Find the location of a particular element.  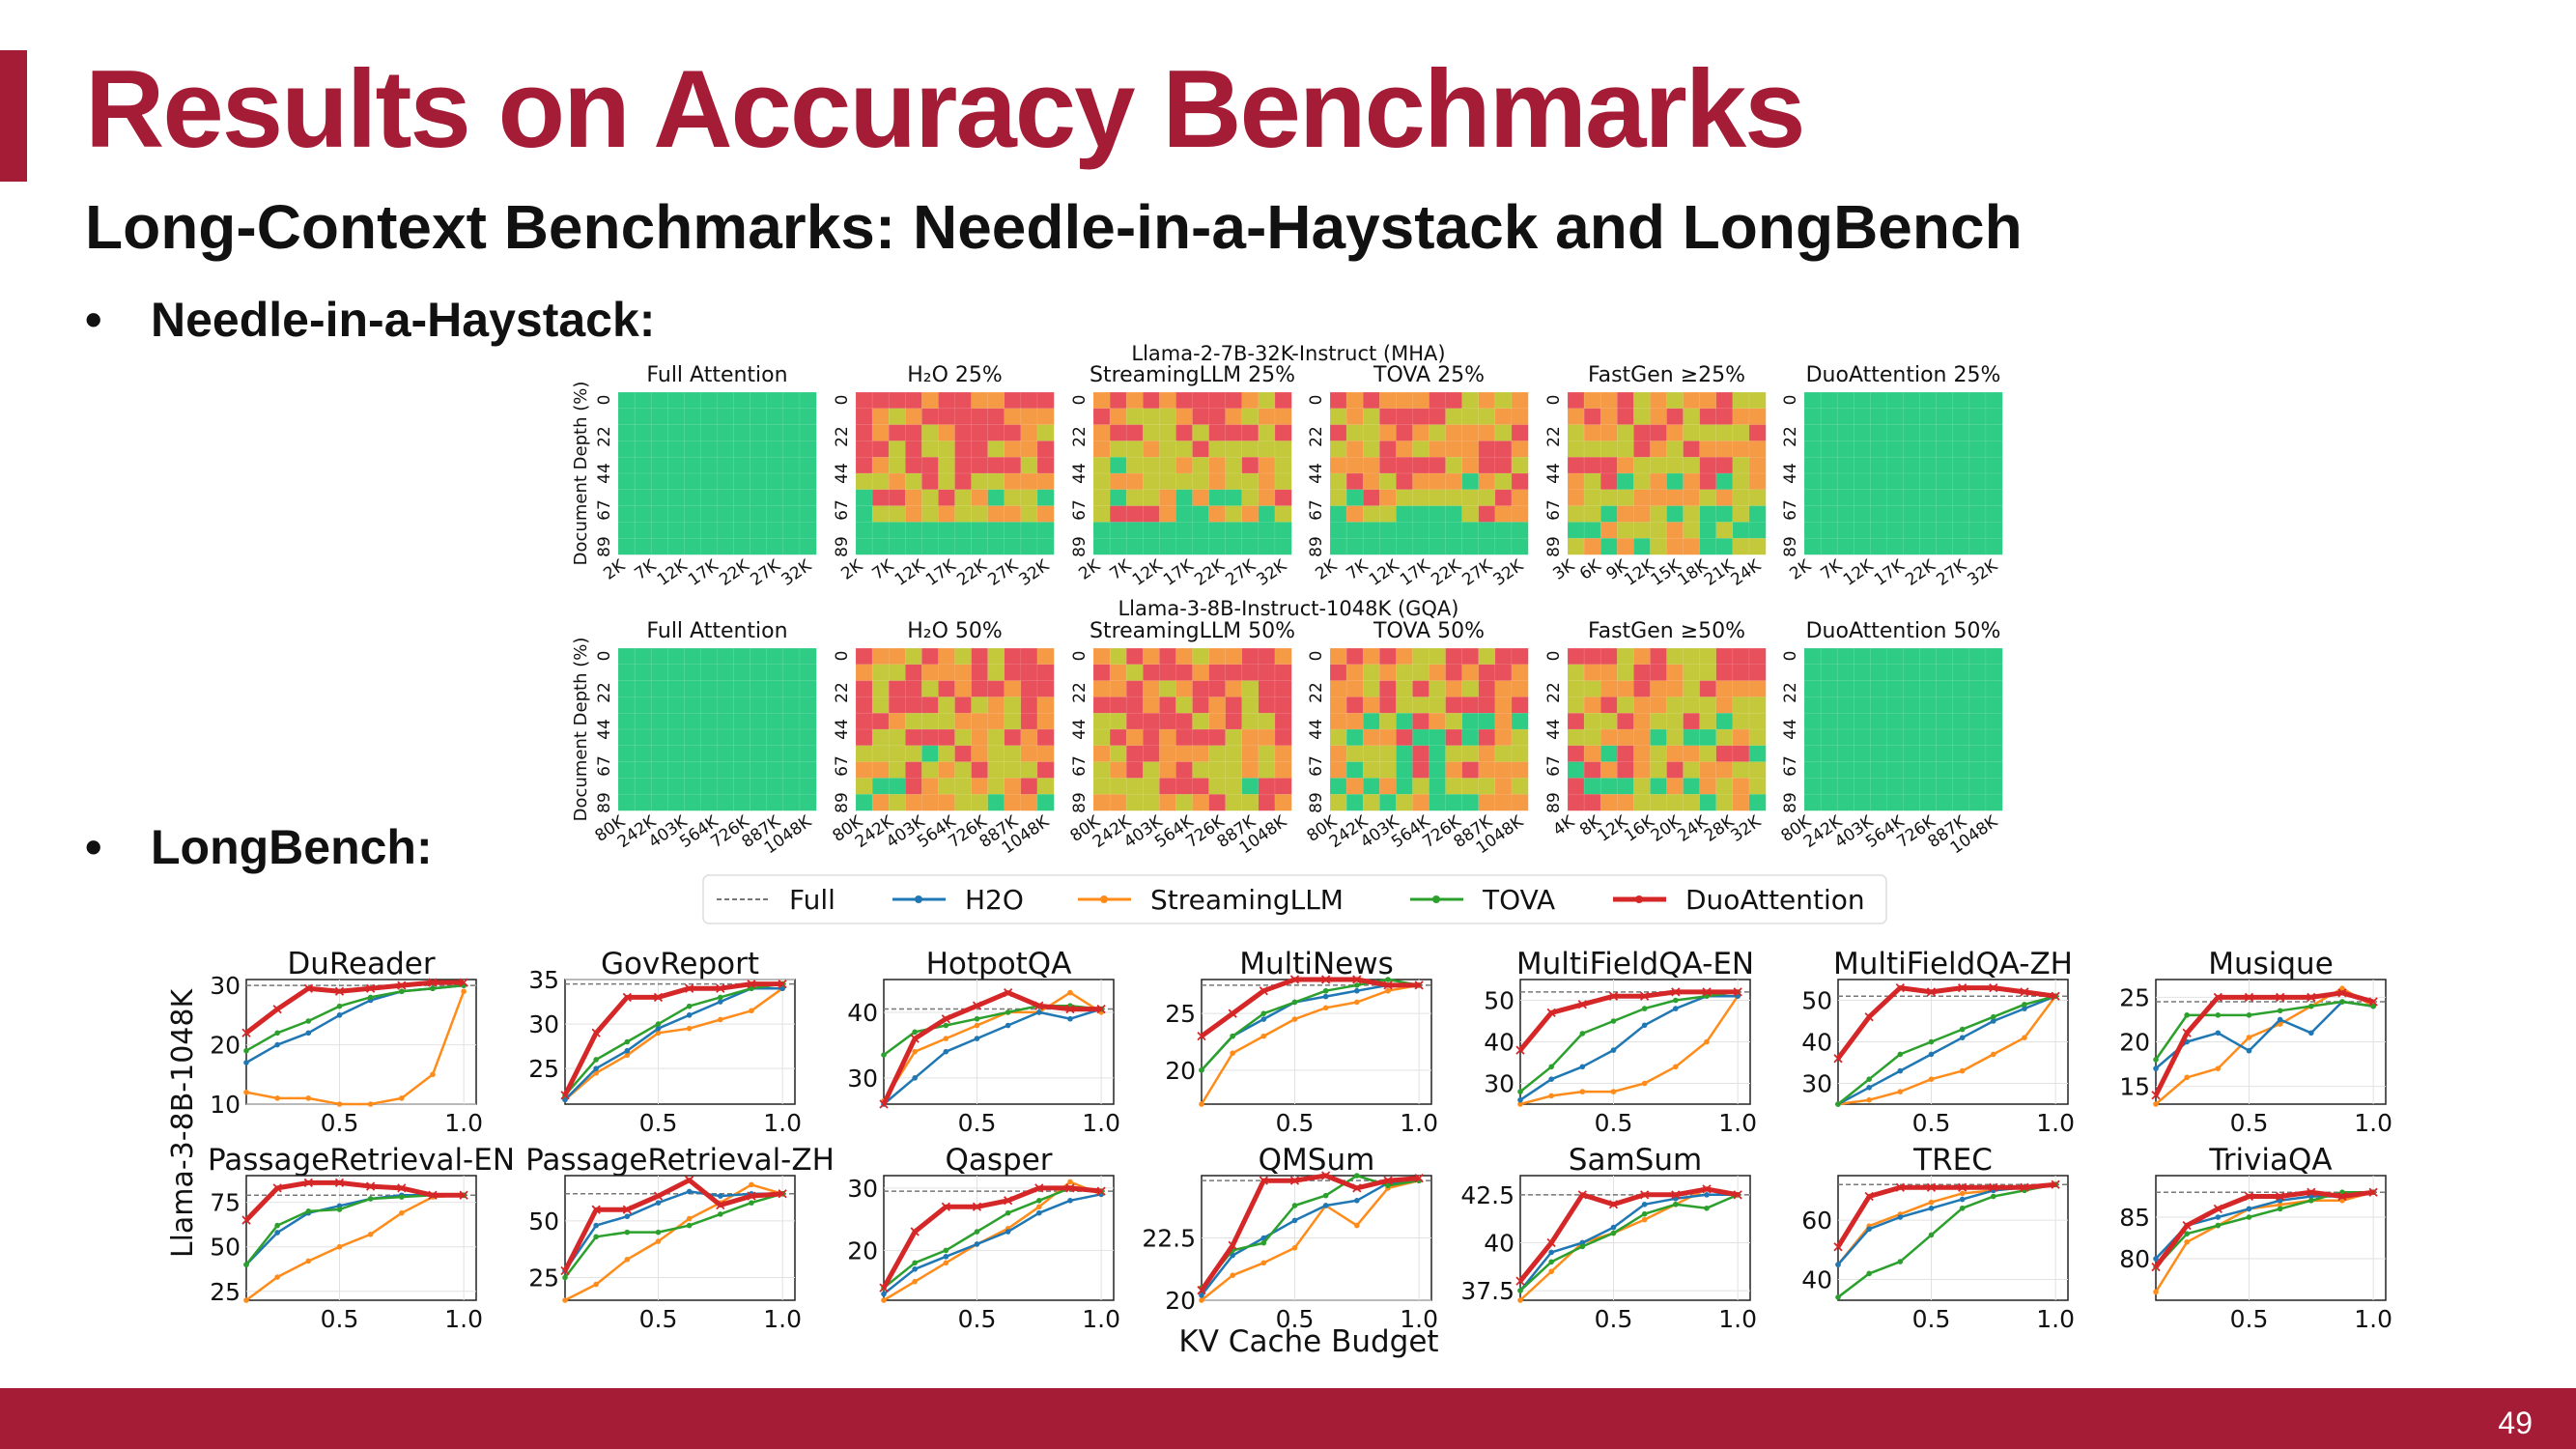

series-line-duoattention is located at coordinates (354, 1008).